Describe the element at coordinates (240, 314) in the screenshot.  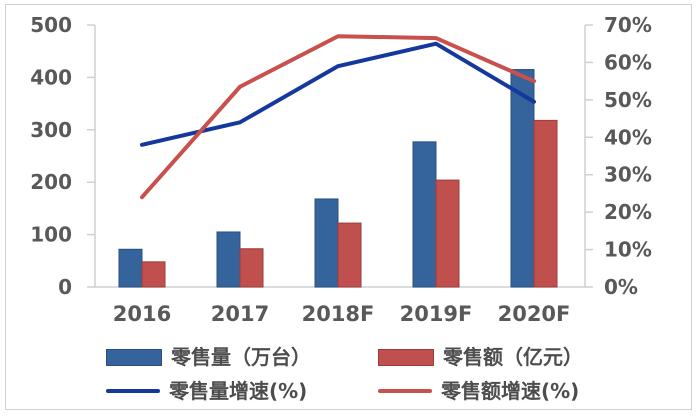
I see `x-axis-label-2017: 2017` at that location.